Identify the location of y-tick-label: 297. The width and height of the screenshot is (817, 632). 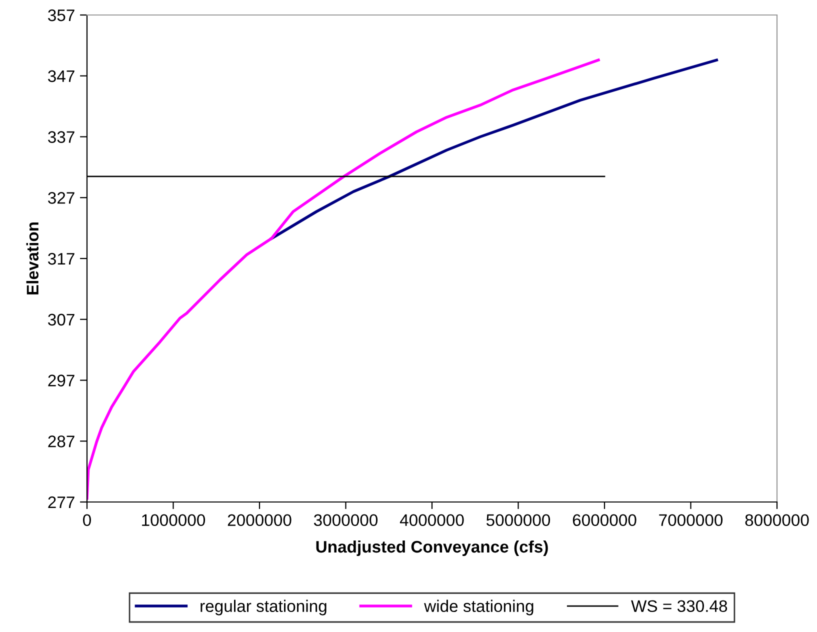
(61, 380).